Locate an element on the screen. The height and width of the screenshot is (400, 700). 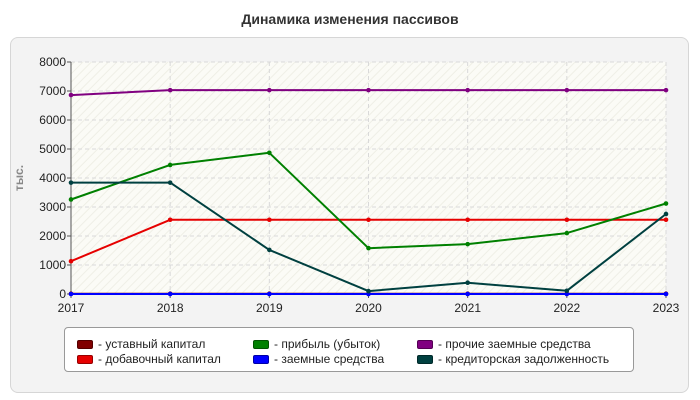
y-tick-label: 6000 is located at coordinates (52, 120).